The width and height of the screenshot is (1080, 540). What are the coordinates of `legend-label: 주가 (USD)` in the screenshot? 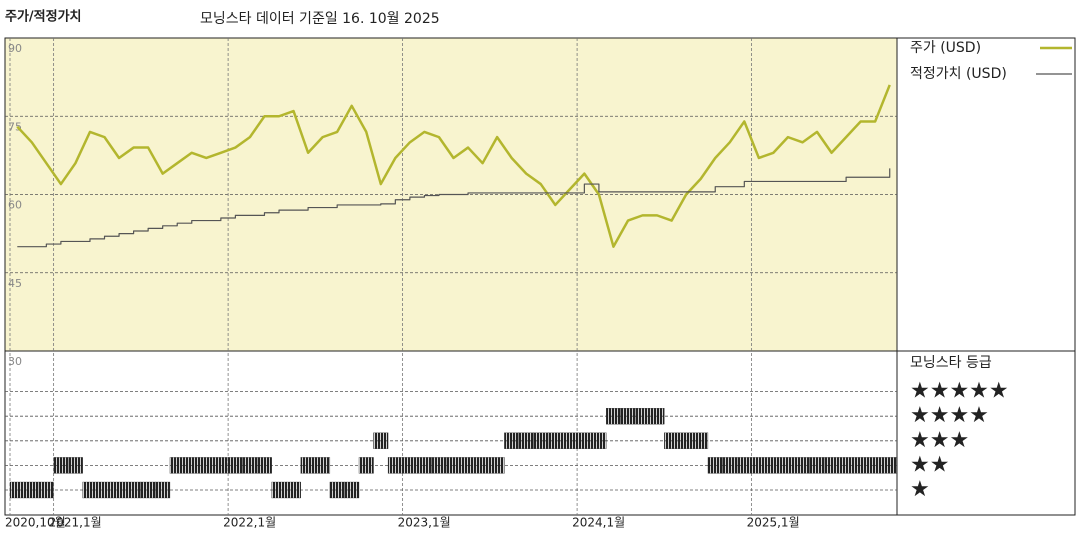 It's located at (945, 48).